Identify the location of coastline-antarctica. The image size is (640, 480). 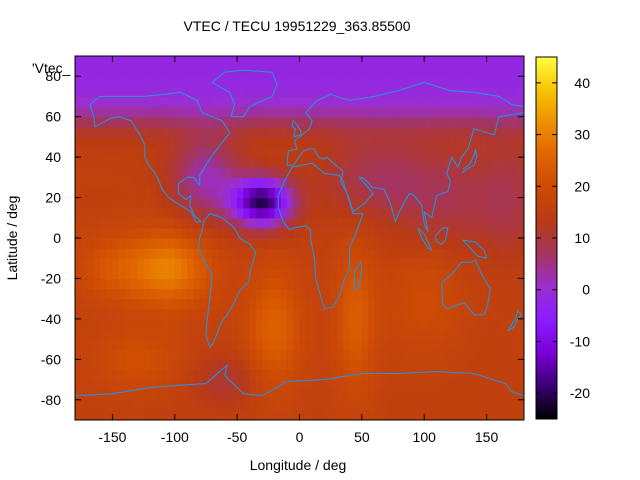
(299, 380).